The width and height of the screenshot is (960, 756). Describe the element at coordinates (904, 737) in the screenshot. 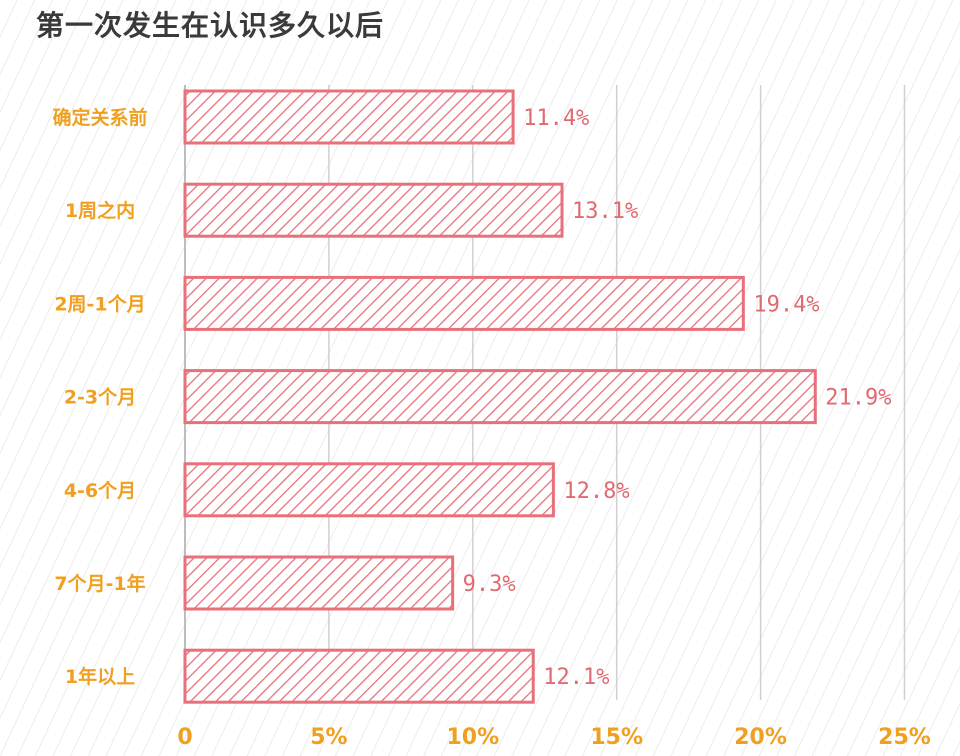

I see `x-tick-label: 25%` at that location.